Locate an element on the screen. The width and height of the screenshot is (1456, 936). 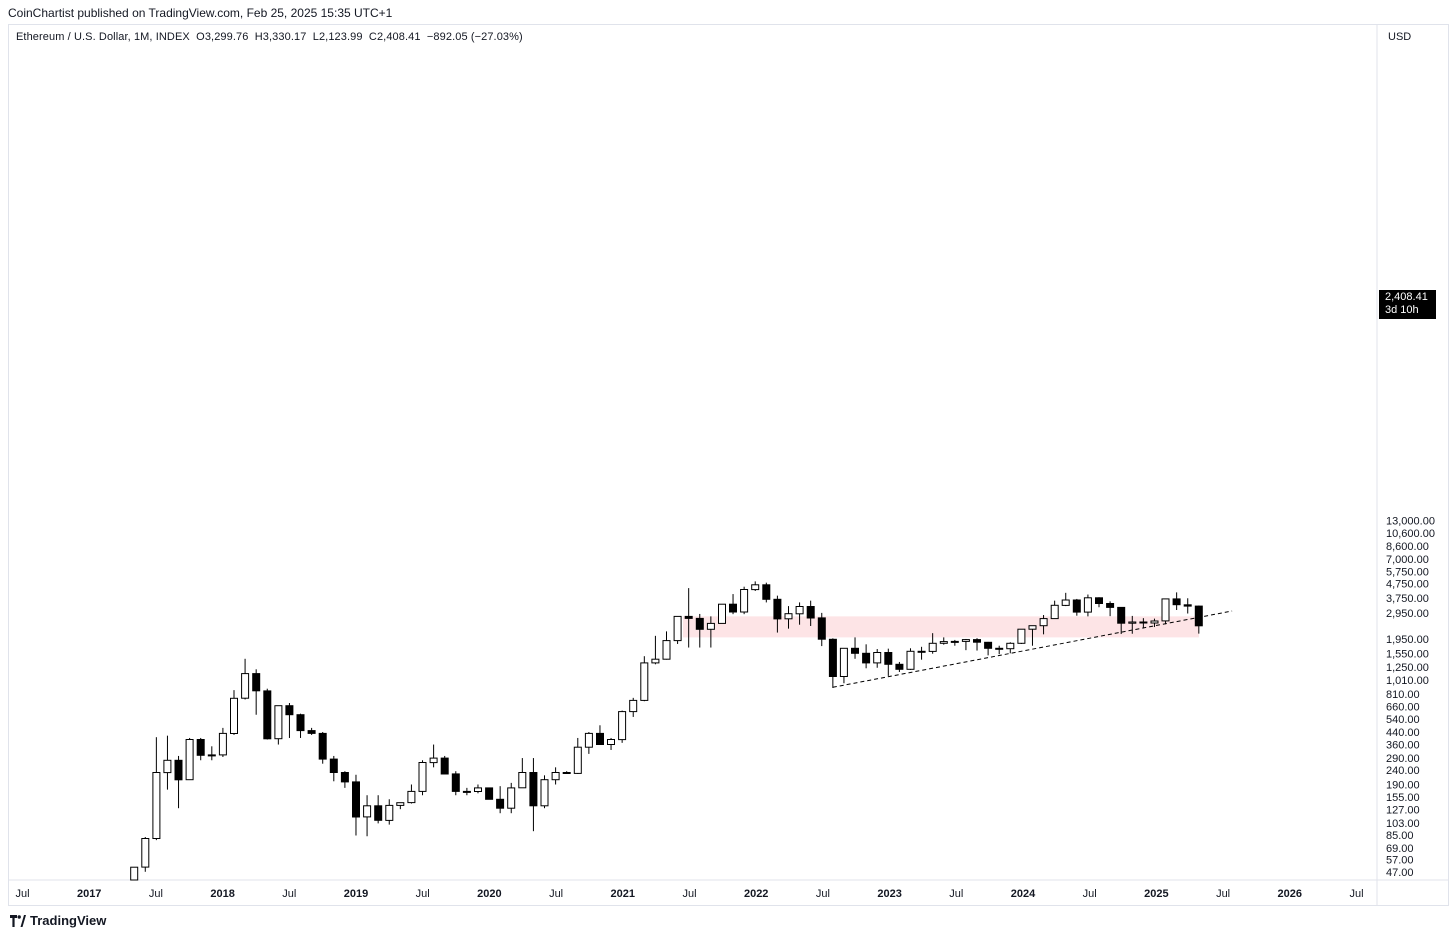
price-axis-tick: 3,750.00 is located at coordinates (1407, 599).